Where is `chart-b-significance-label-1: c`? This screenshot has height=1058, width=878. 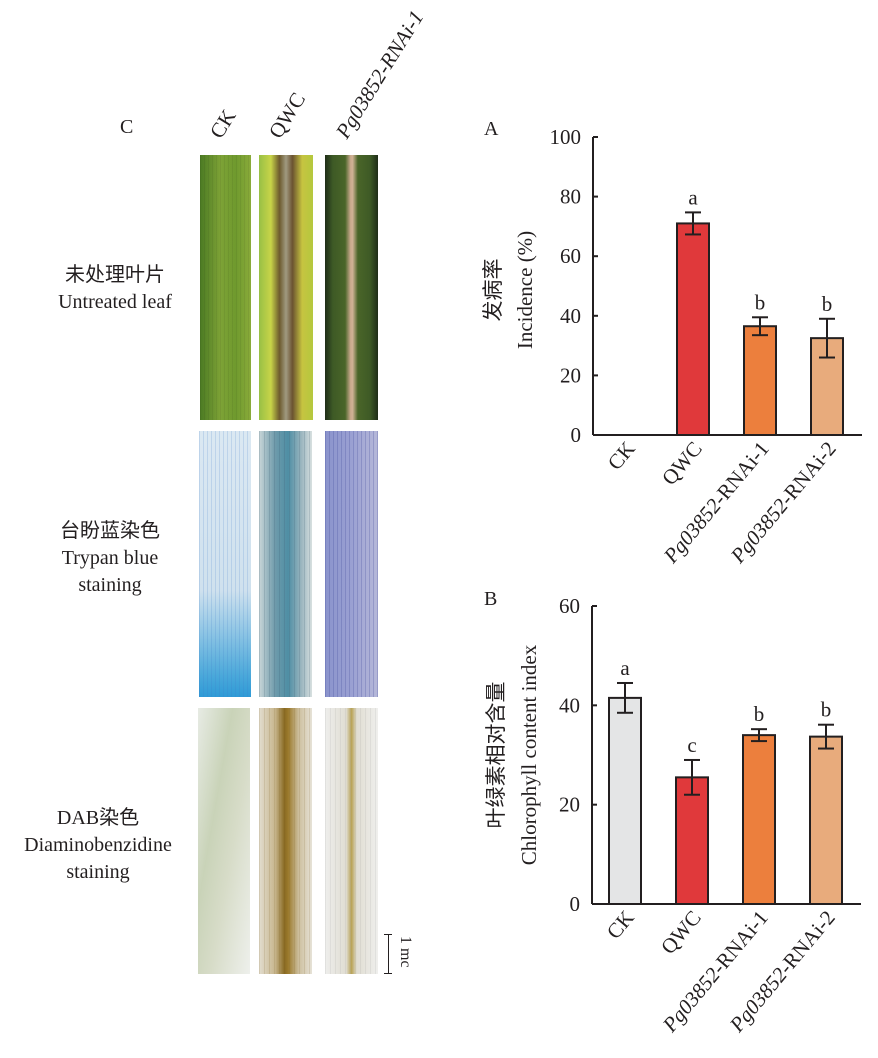
chart-b-significance-label-1: c is located at coordinates (691, 745).